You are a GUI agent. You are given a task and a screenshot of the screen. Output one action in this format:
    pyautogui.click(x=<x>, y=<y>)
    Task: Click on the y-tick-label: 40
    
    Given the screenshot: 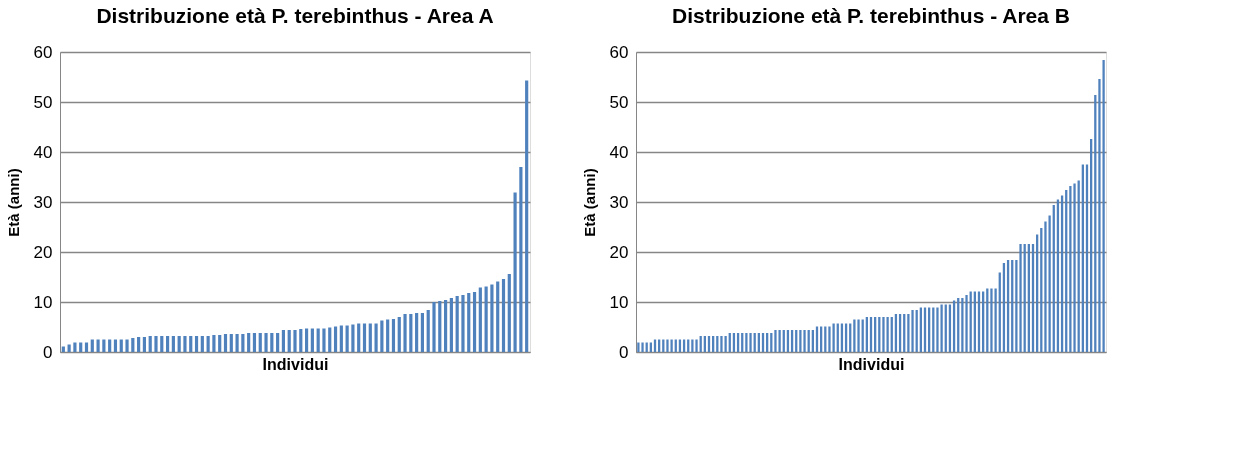 What is the action you would take?
    pyautogui.click(x=43, y=152)
    